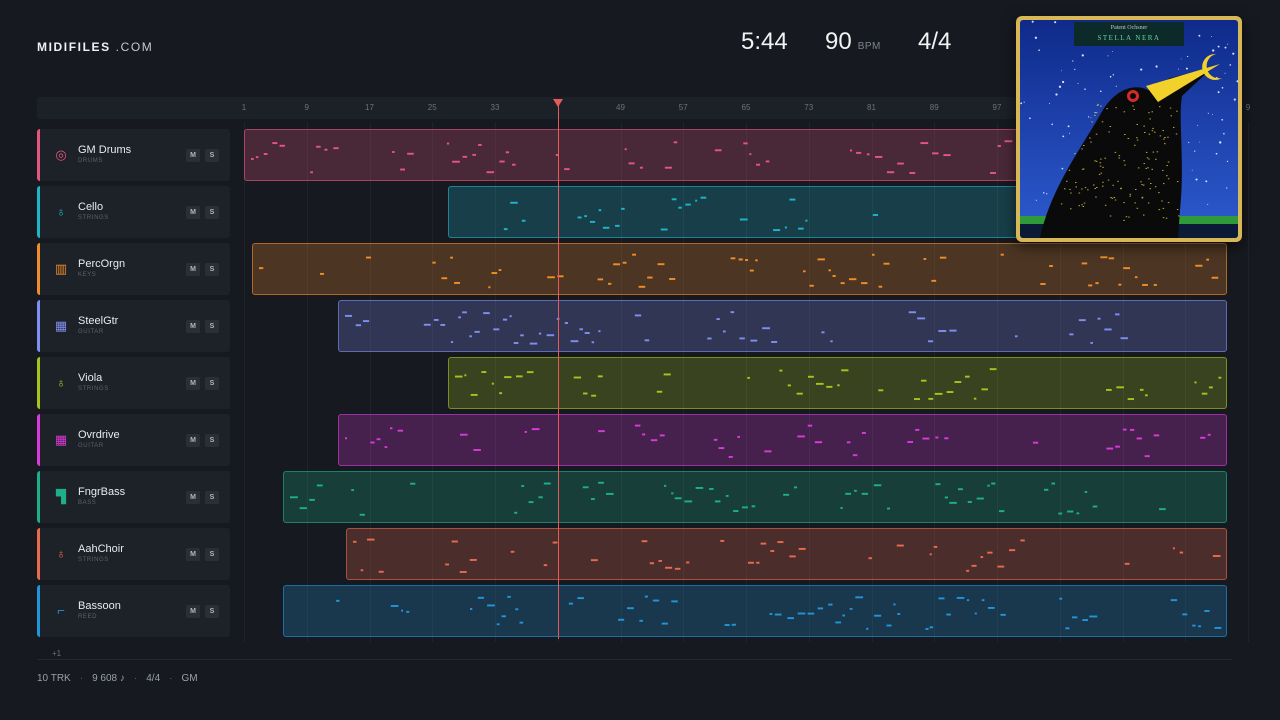 This screenshot has width=1280, height=720. What do you see at coordinates (934, 107) in the screenshot?
I see `ruler-tick: 89` at bounding box center [934, 107].